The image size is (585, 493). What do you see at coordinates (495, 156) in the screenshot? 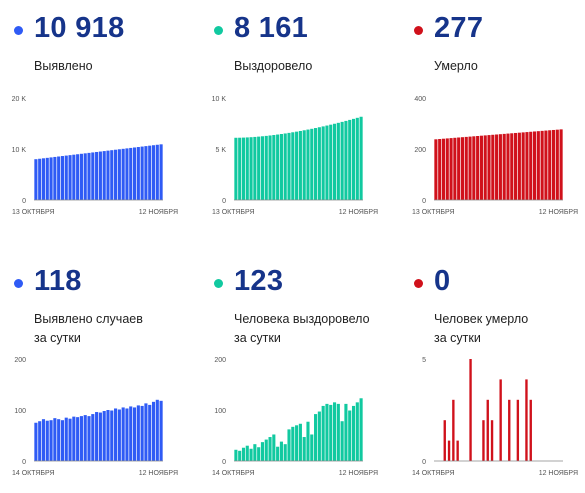
I see `mini-bar-chart: 0 200 400 13 ОКТЯБРЯ 12 НОЯБРЯ` at bounding box center [495, 156].